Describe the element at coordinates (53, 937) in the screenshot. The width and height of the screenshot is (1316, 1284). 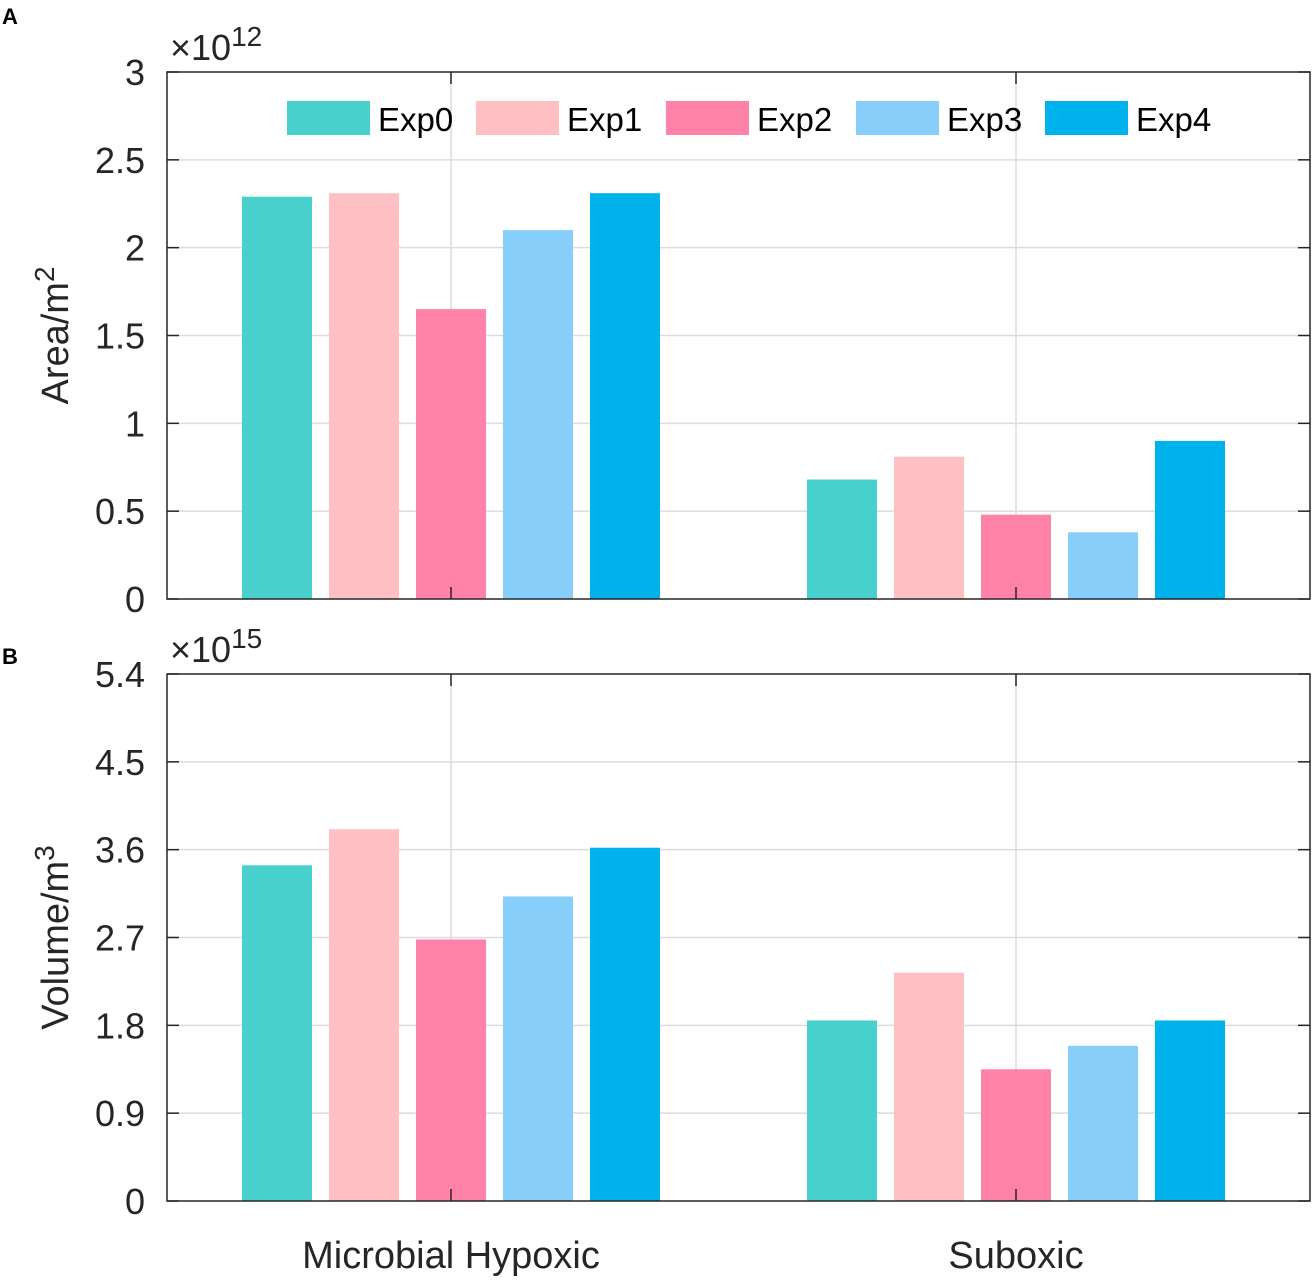
I see `y-axis-label: Volume/m3` at that location.